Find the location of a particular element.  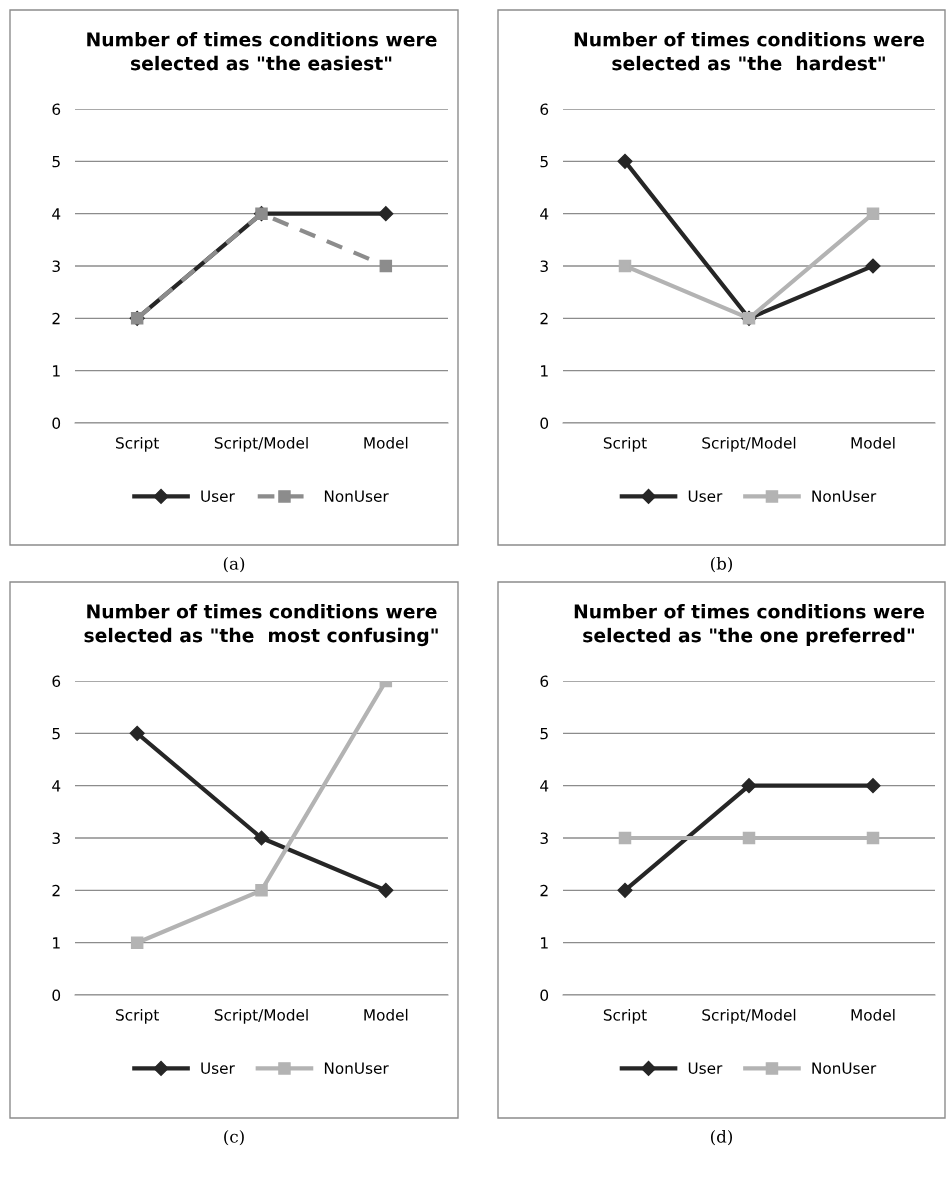

chart-title: Number of times conditions were selected as "the one preferred" is located at coordinates (749, 625).